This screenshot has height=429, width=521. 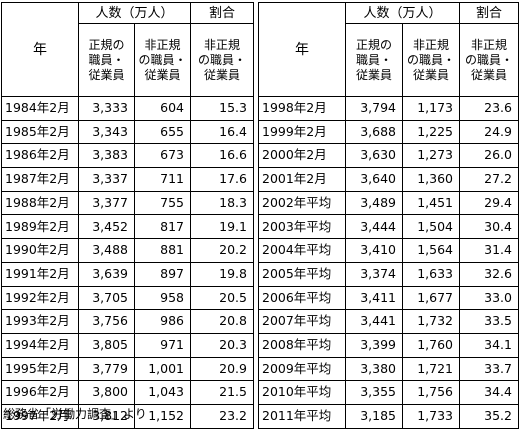 What do you see at coordinates (374, 179) in the screenshot?
I see `regular-cell: 3,640` at bounding box center [374, 179].